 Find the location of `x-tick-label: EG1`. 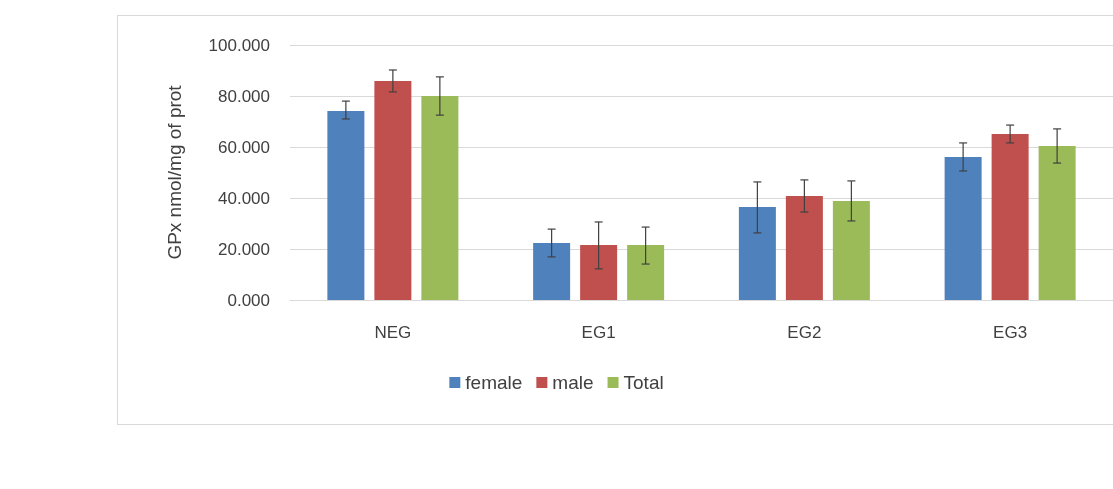

x-tick-label: EG1 is located at coordinates (598, 332).